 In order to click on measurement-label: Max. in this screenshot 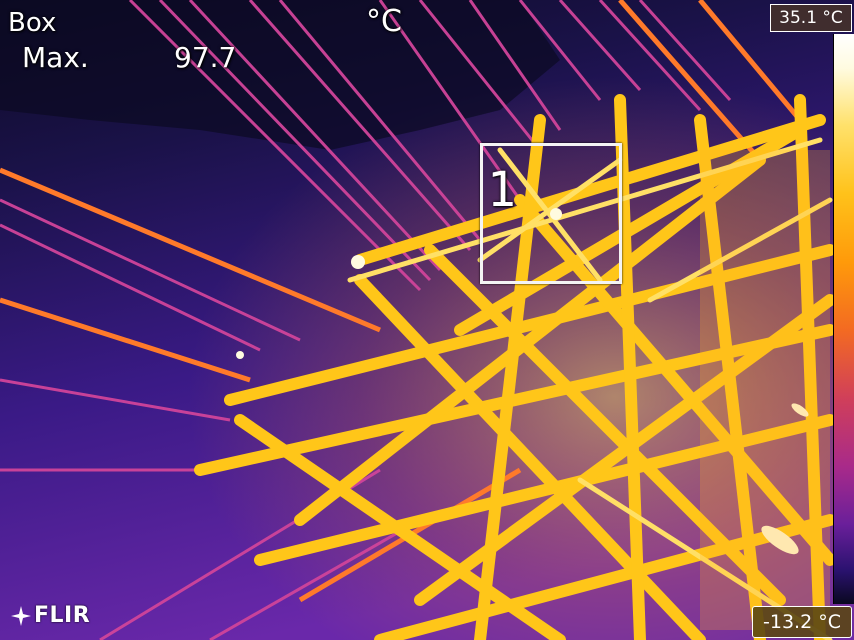, I will do `click(55, 57)`.